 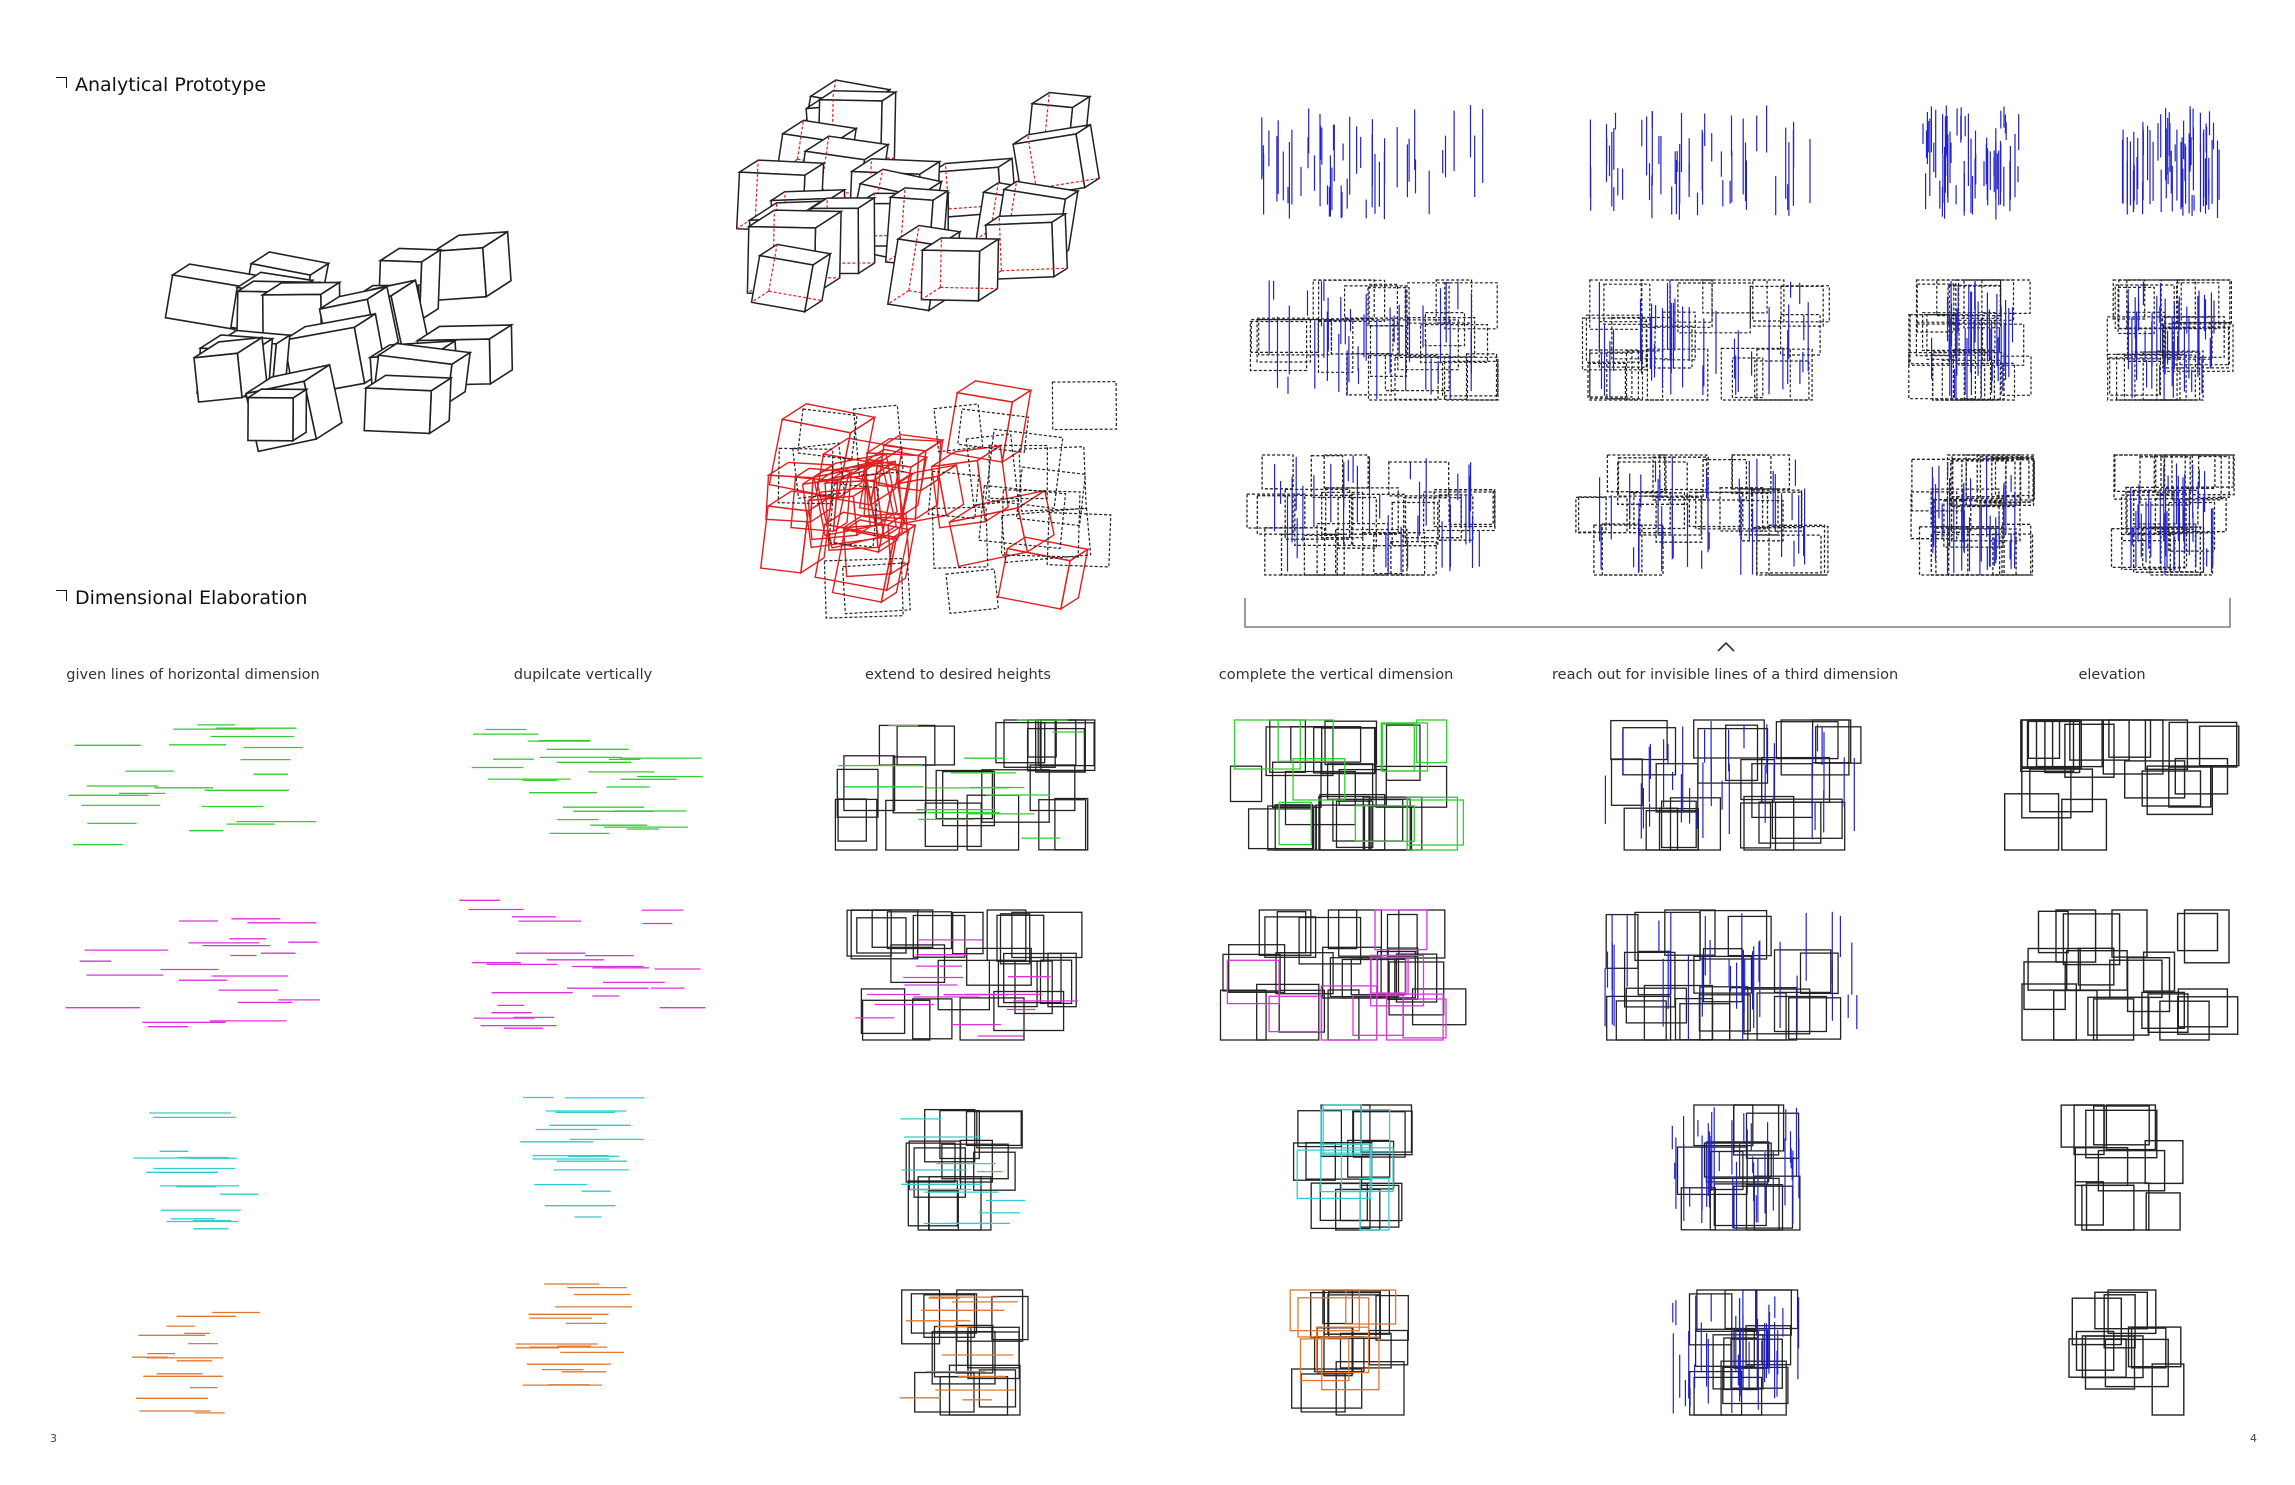 What do you see at coordinates (181, 598) in the screenshot?
I see `dimensional-elaboration-heading: Dimensional Elaboration` at bounding box center [181, 598].